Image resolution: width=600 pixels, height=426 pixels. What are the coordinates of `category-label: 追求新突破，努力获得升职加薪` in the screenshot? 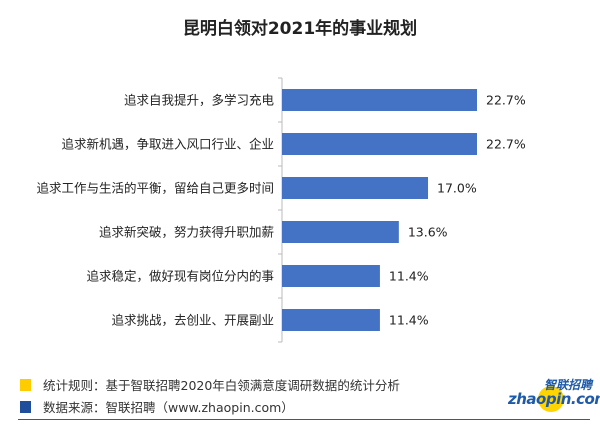 It's located at (186, 232).